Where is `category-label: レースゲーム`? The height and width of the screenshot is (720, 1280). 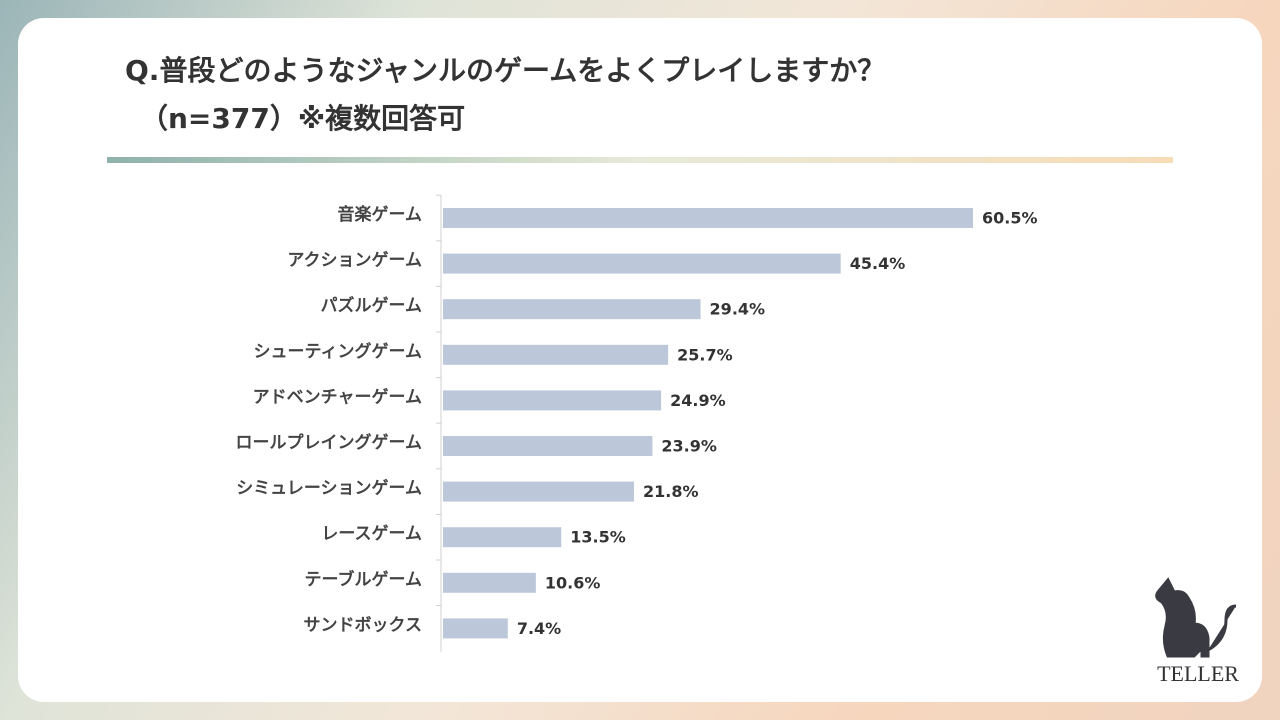 category-label: レースゲーム is located at coordinates (371, 533).